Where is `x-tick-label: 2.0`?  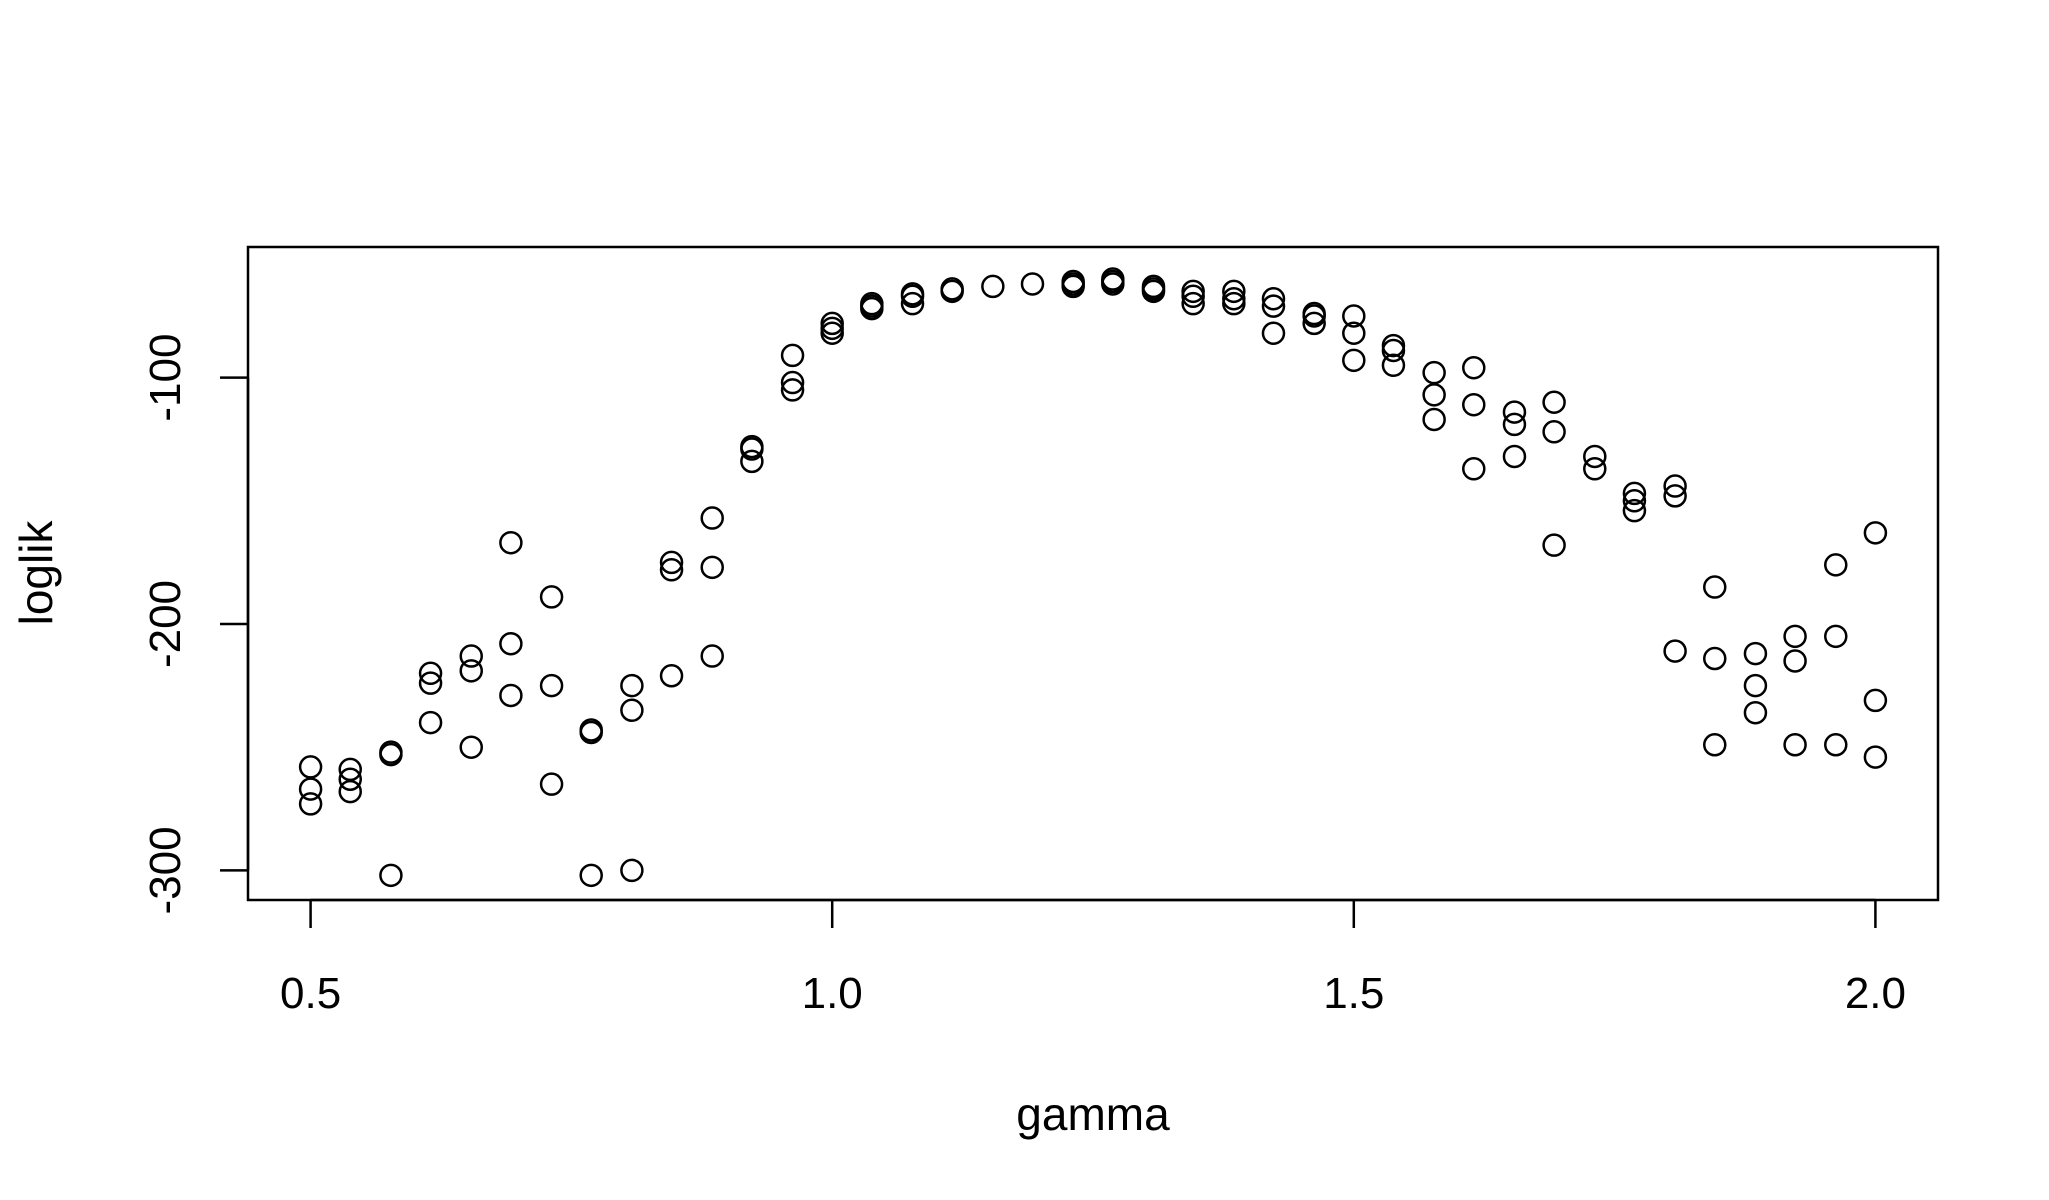
x-tick-label: 2.0 is located at coordinates (1875, 993).